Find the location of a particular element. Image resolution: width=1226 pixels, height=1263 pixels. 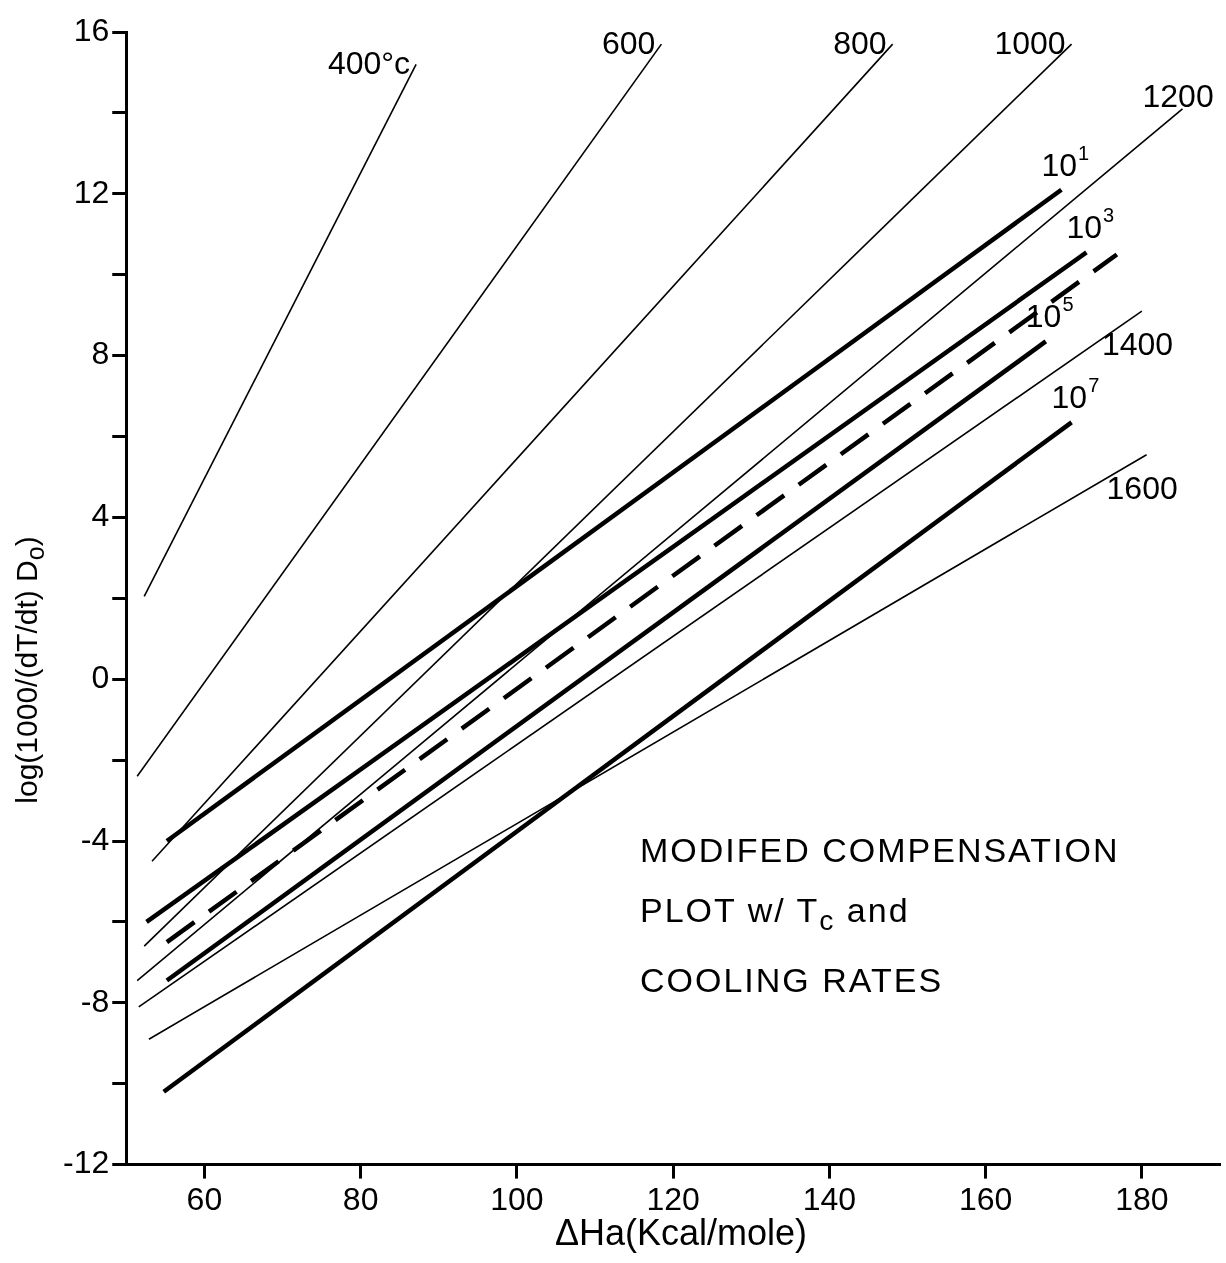

y-tick-label: 12 is located at coordinates (91, 191).